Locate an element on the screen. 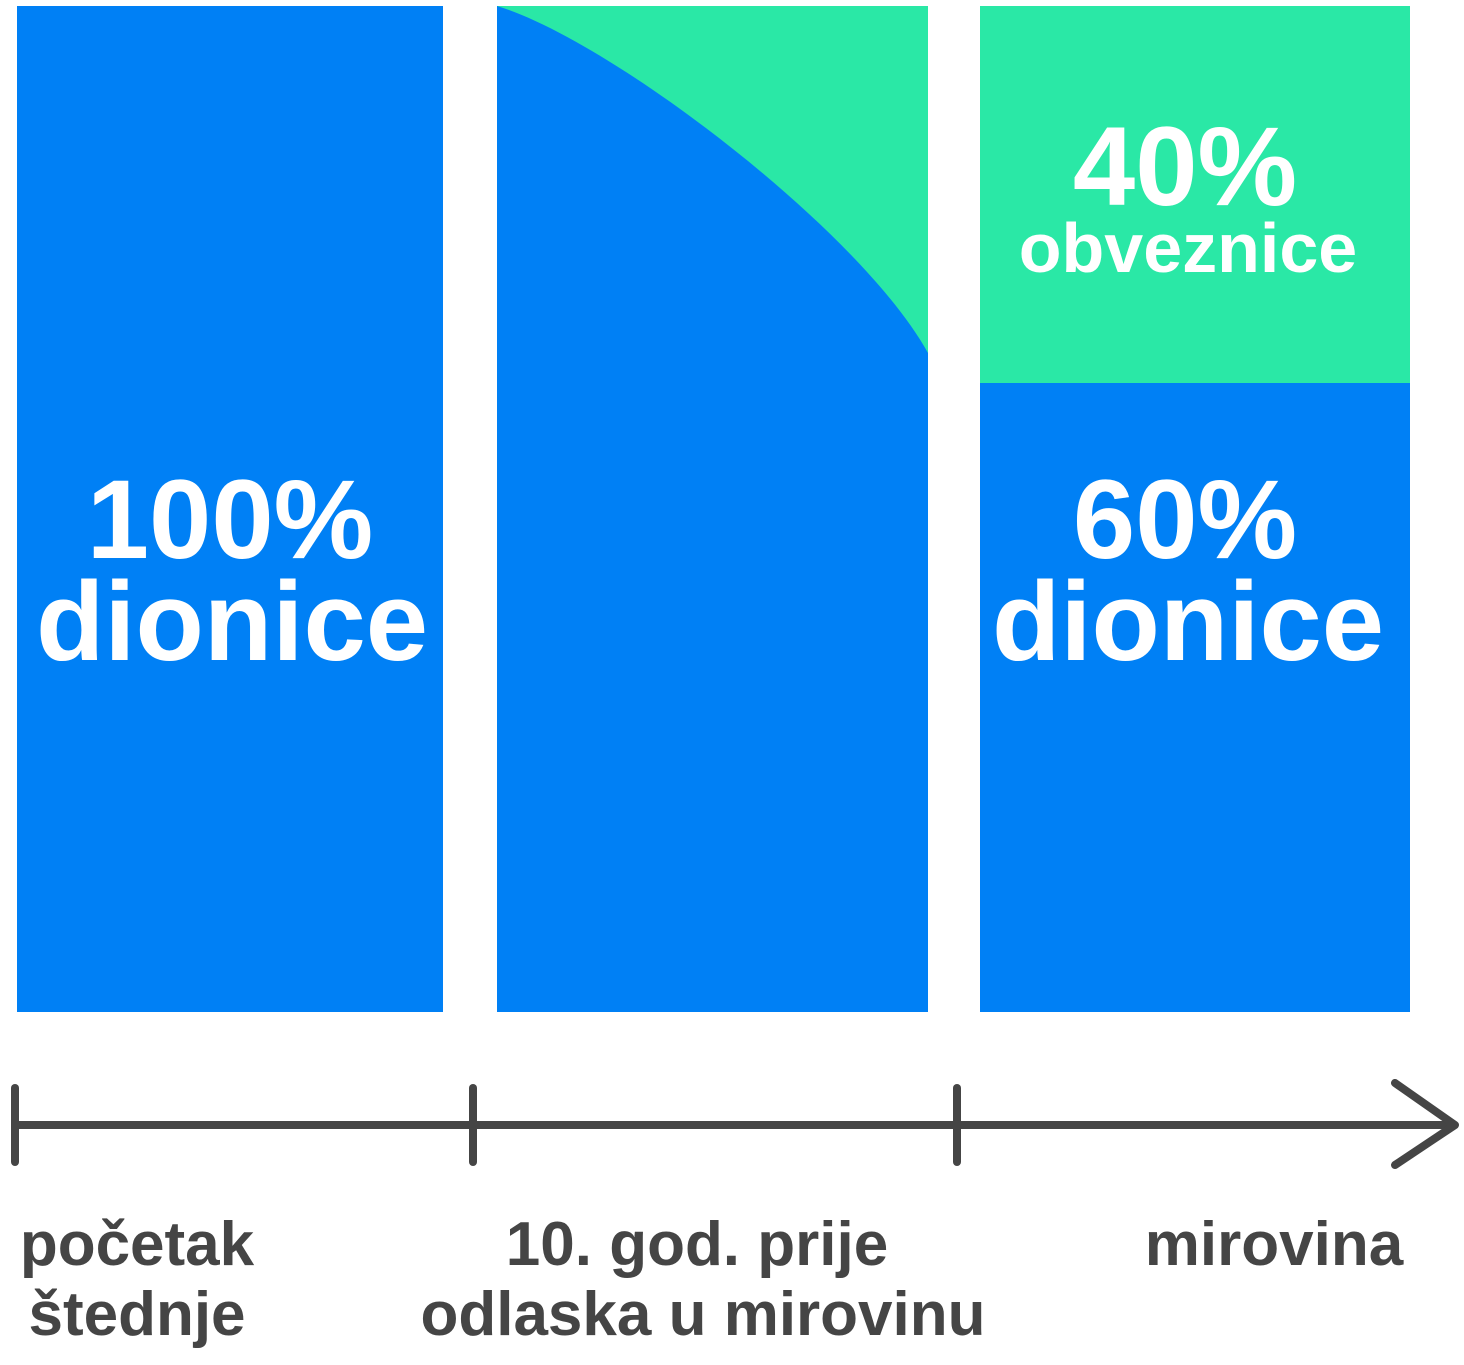  timeline is located at coordinates (735, 1124).